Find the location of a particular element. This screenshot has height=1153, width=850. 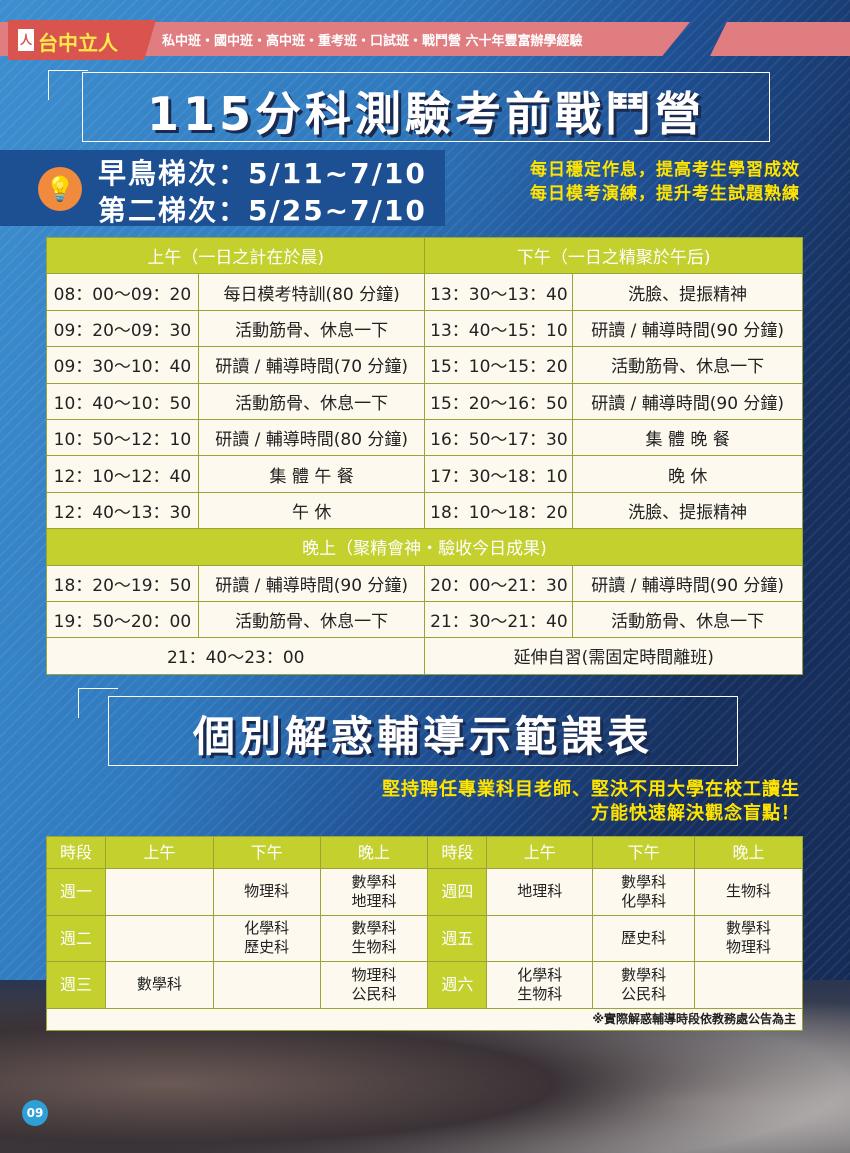

tagline: 私中班・國中班・高中班・重考班・口試班・戰鬥營 六十年豐富辦學經驗 is located at coordinates (372, 41).